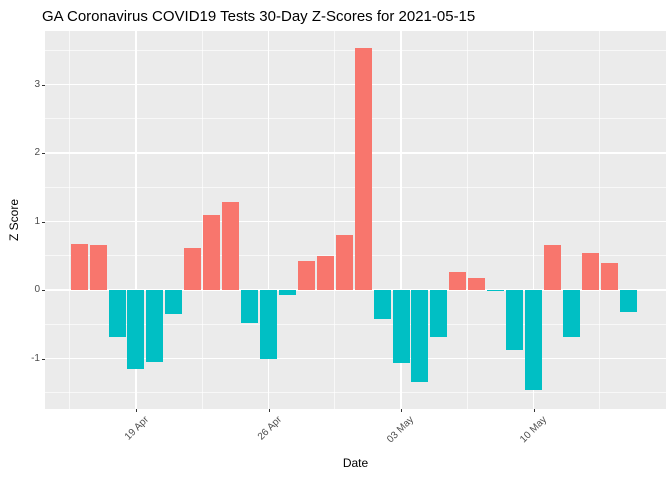 Image resolution: width=672 pixels, height=480 pixels. What do you see at coordinates (37, 221) in the screenshot?
I see `y-tick-label: 1` at bounding box center [37, 221].